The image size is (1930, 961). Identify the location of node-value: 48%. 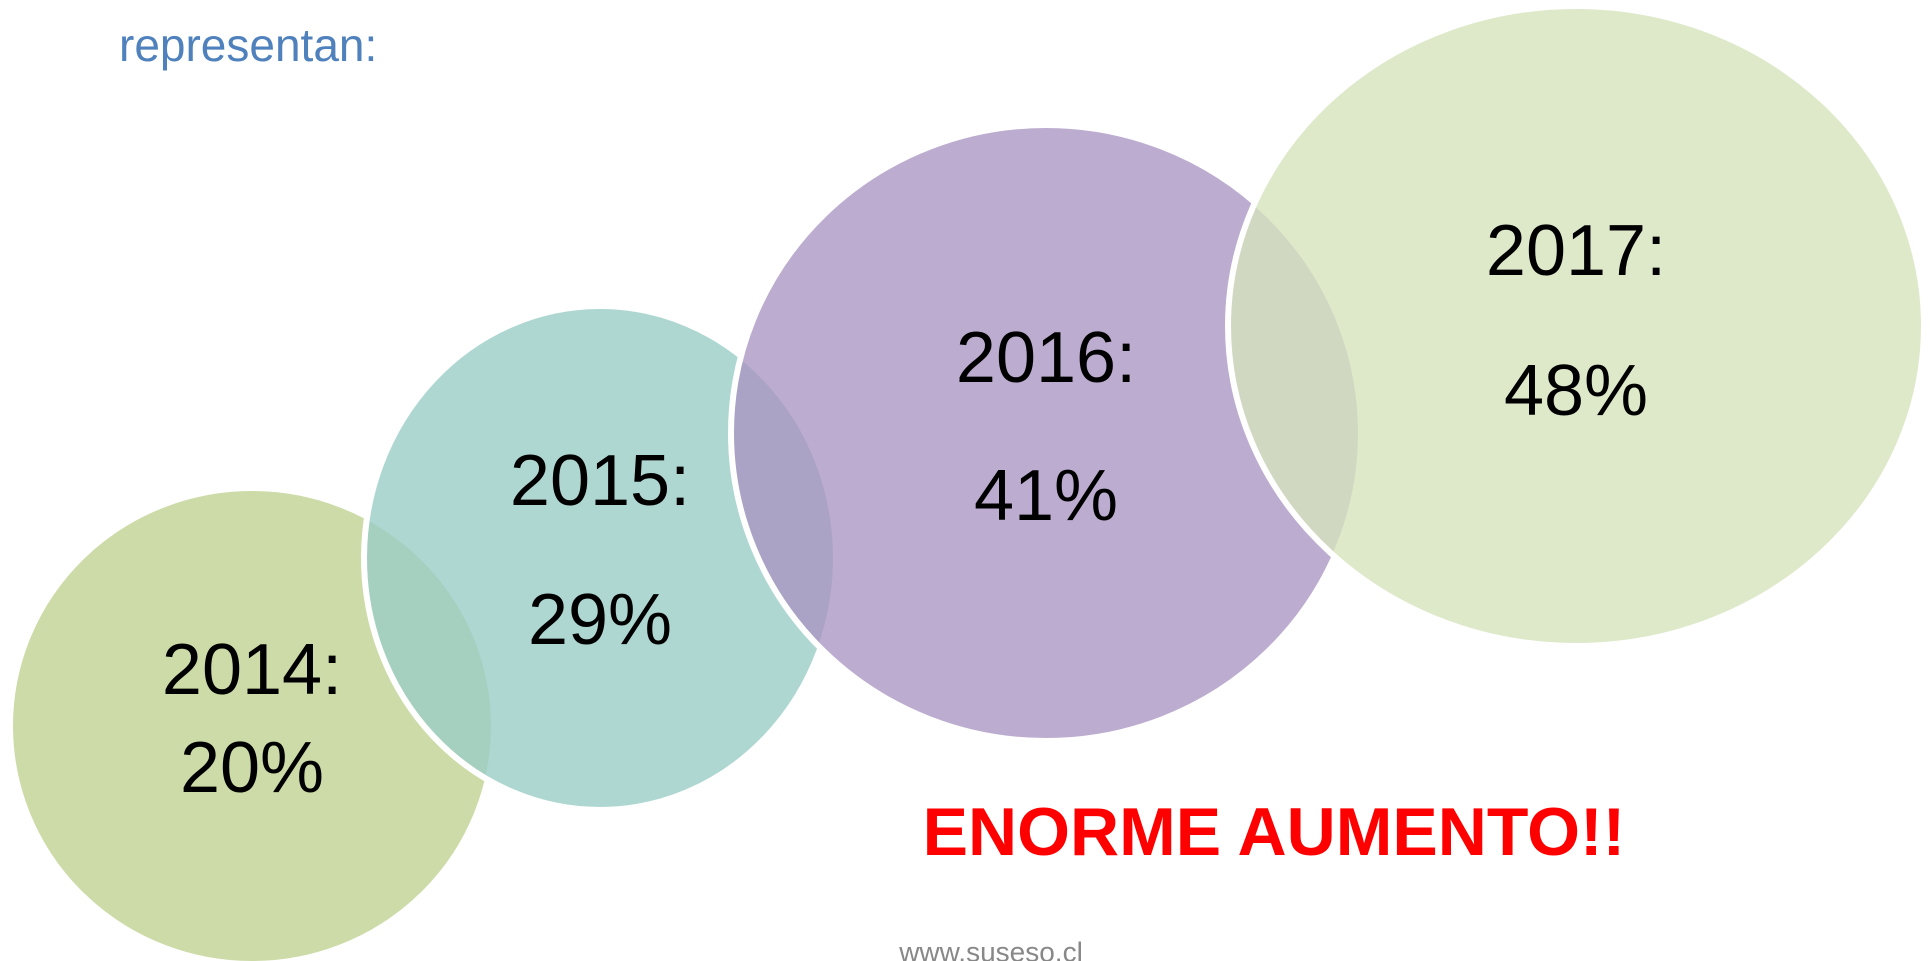
(1576, 391).